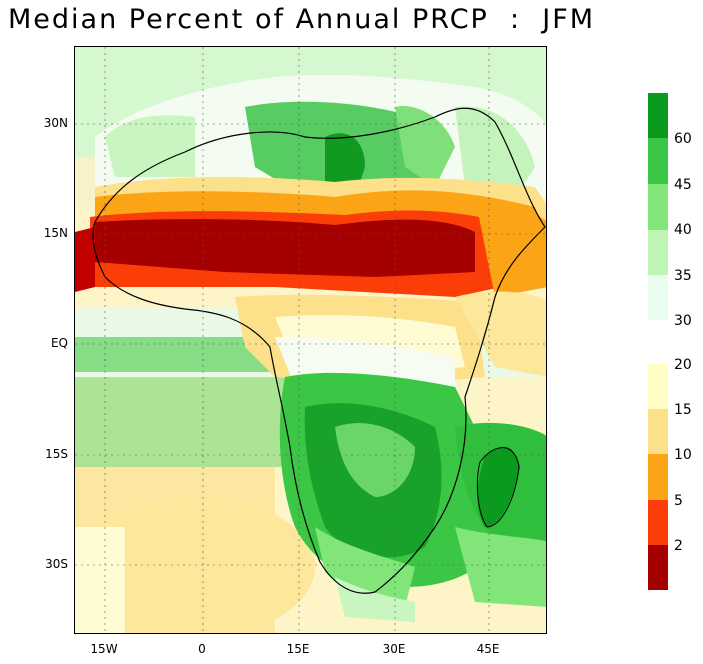 The height and width of the screenshot is (664, 703). What do you see at coordinates (394, 649) in the screenshot?
I see `x-tick-30e: 30E` at bounding box center [394, 649].